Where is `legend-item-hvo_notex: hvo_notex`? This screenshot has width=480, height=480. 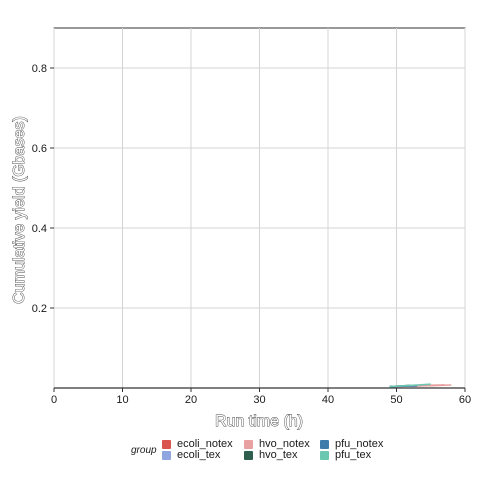 legend-item-hvo_notex: hvo_notex is located at coordinates (277, 444).